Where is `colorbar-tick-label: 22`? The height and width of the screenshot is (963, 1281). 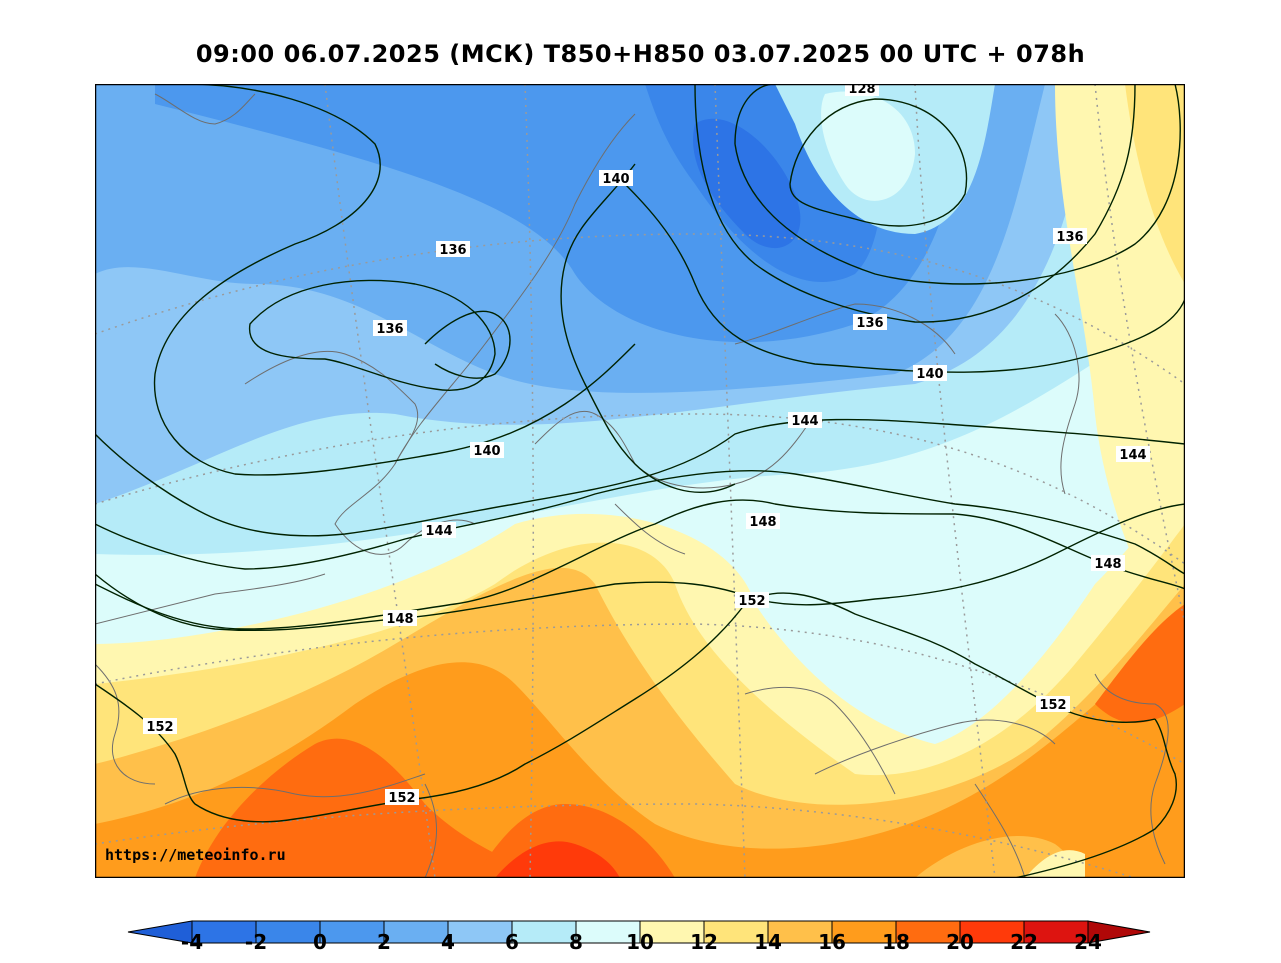
colorbar-tick-label: 22 is located at coordinates (1024, 942).